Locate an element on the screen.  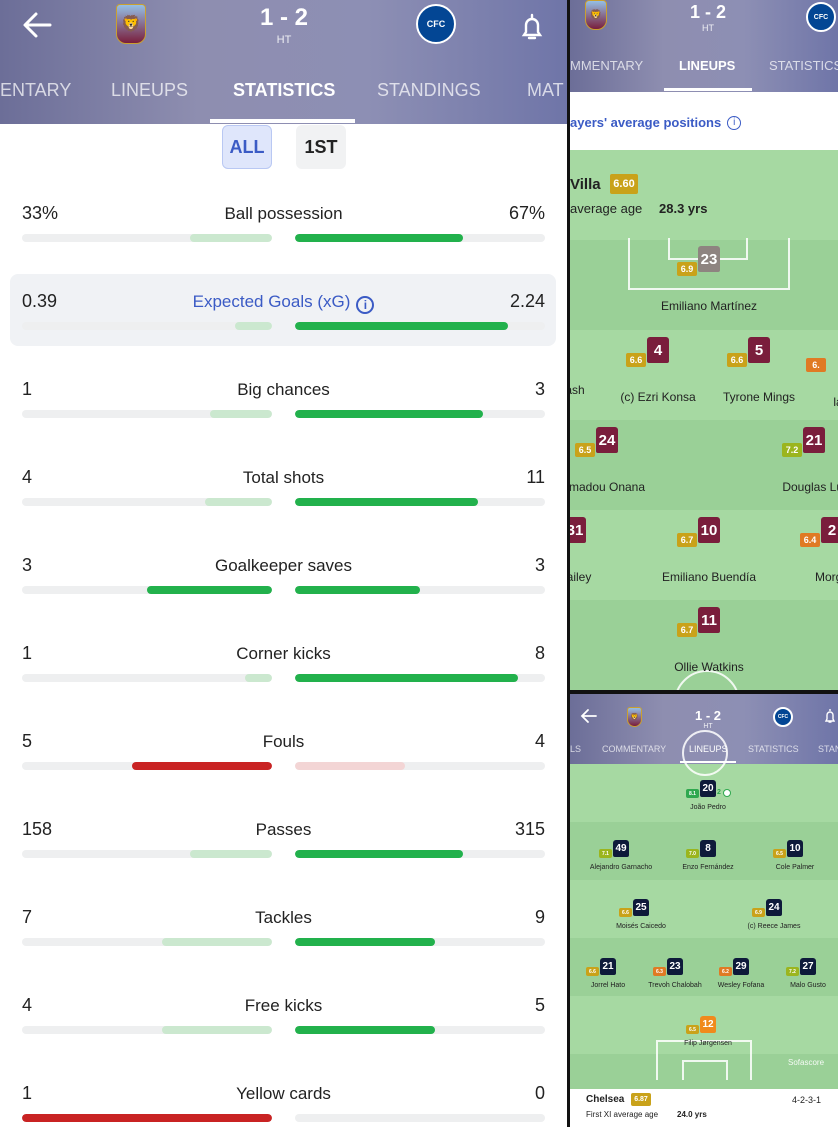
player-shirt: 21 is located at coordinates (814, 440).